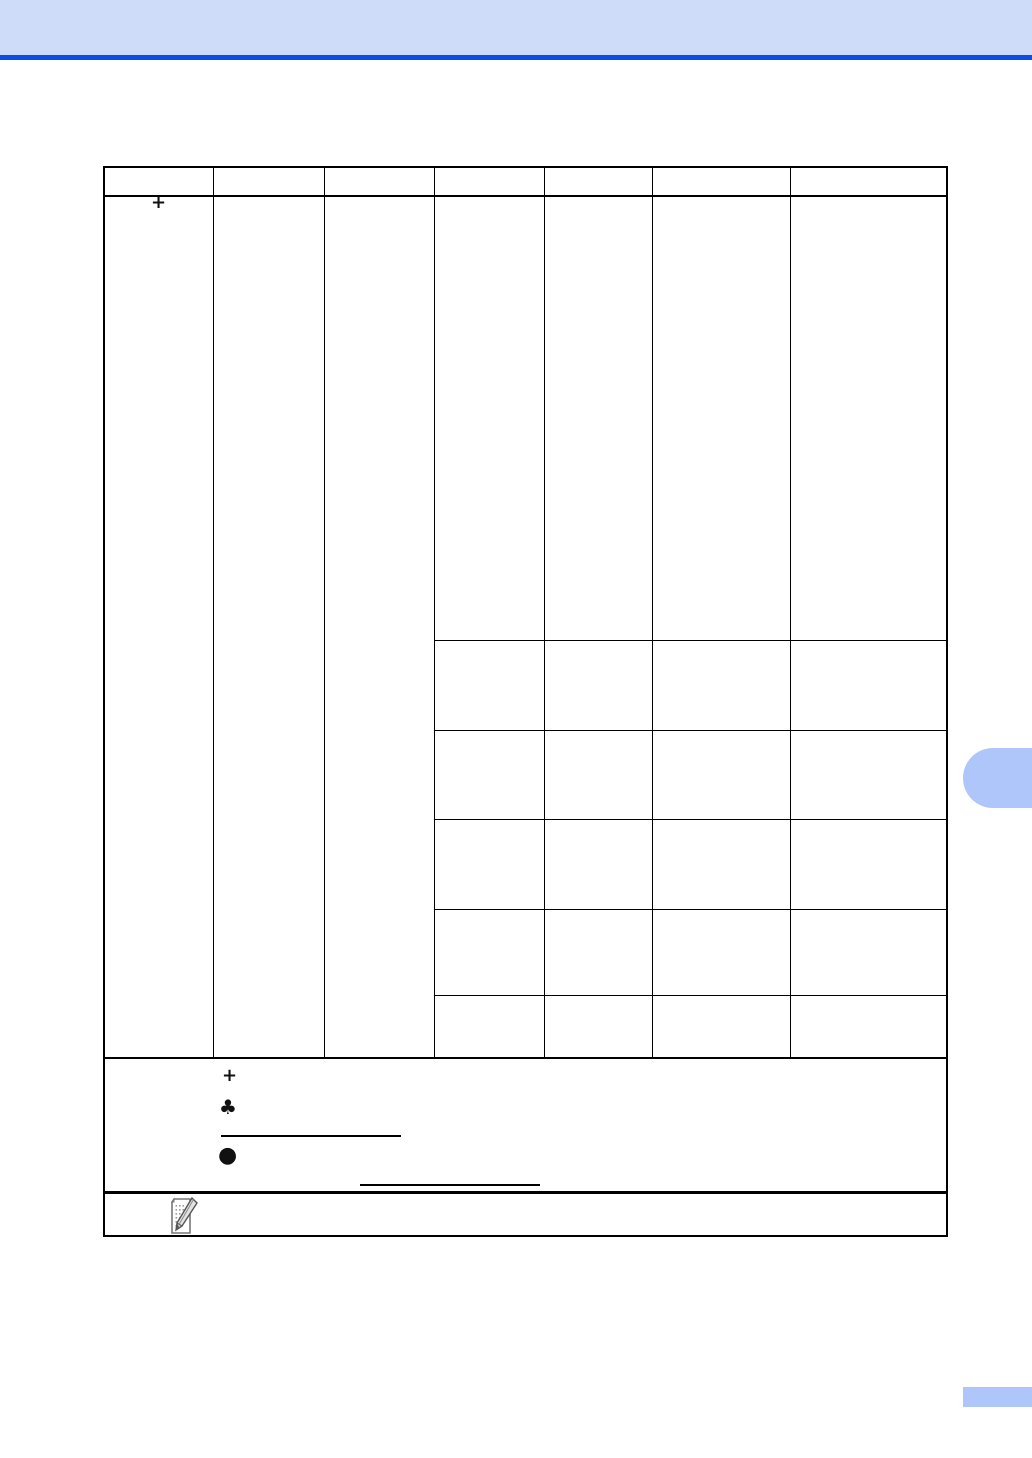 The width and height of the screenshot is (1032, 1458). What do you see at coordinates (525, 1215) in the screenshot?
I see `note-row` at bounding box center [525, 1215].